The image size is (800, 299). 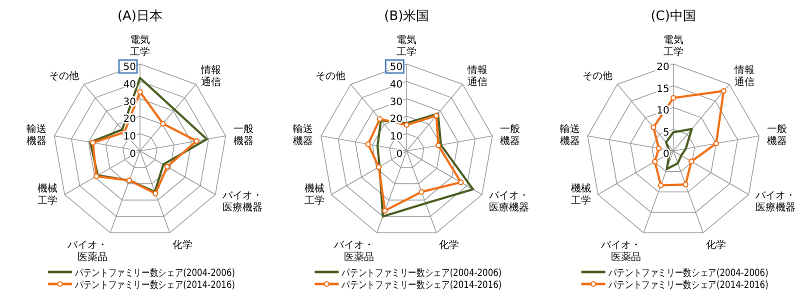 I want to click on chart-title: (B)米国, so click(x=407, y=16).